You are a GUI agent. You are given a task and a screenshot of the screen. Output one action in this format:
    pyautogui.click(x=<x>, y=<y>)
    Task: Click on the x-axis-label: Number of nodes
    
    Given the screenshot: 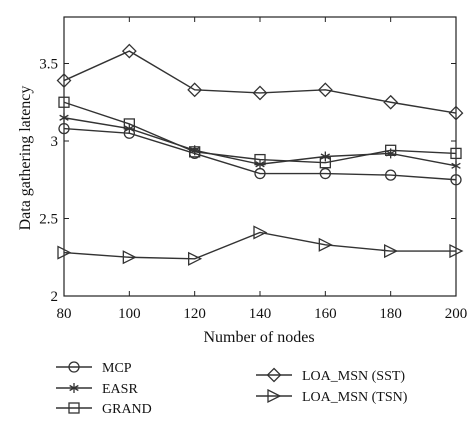 What is the action you would take?
    pyautogui.click(x=258, y=337)
    